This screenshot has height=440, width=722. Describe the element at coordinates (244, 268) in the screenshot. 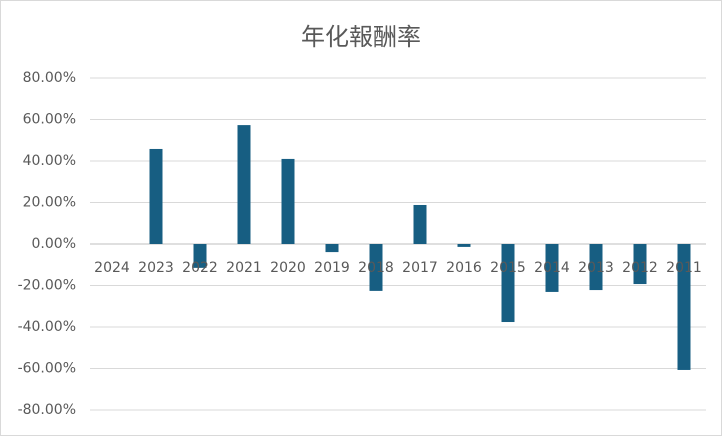

I see `x-tick-label: 2021` at that location.